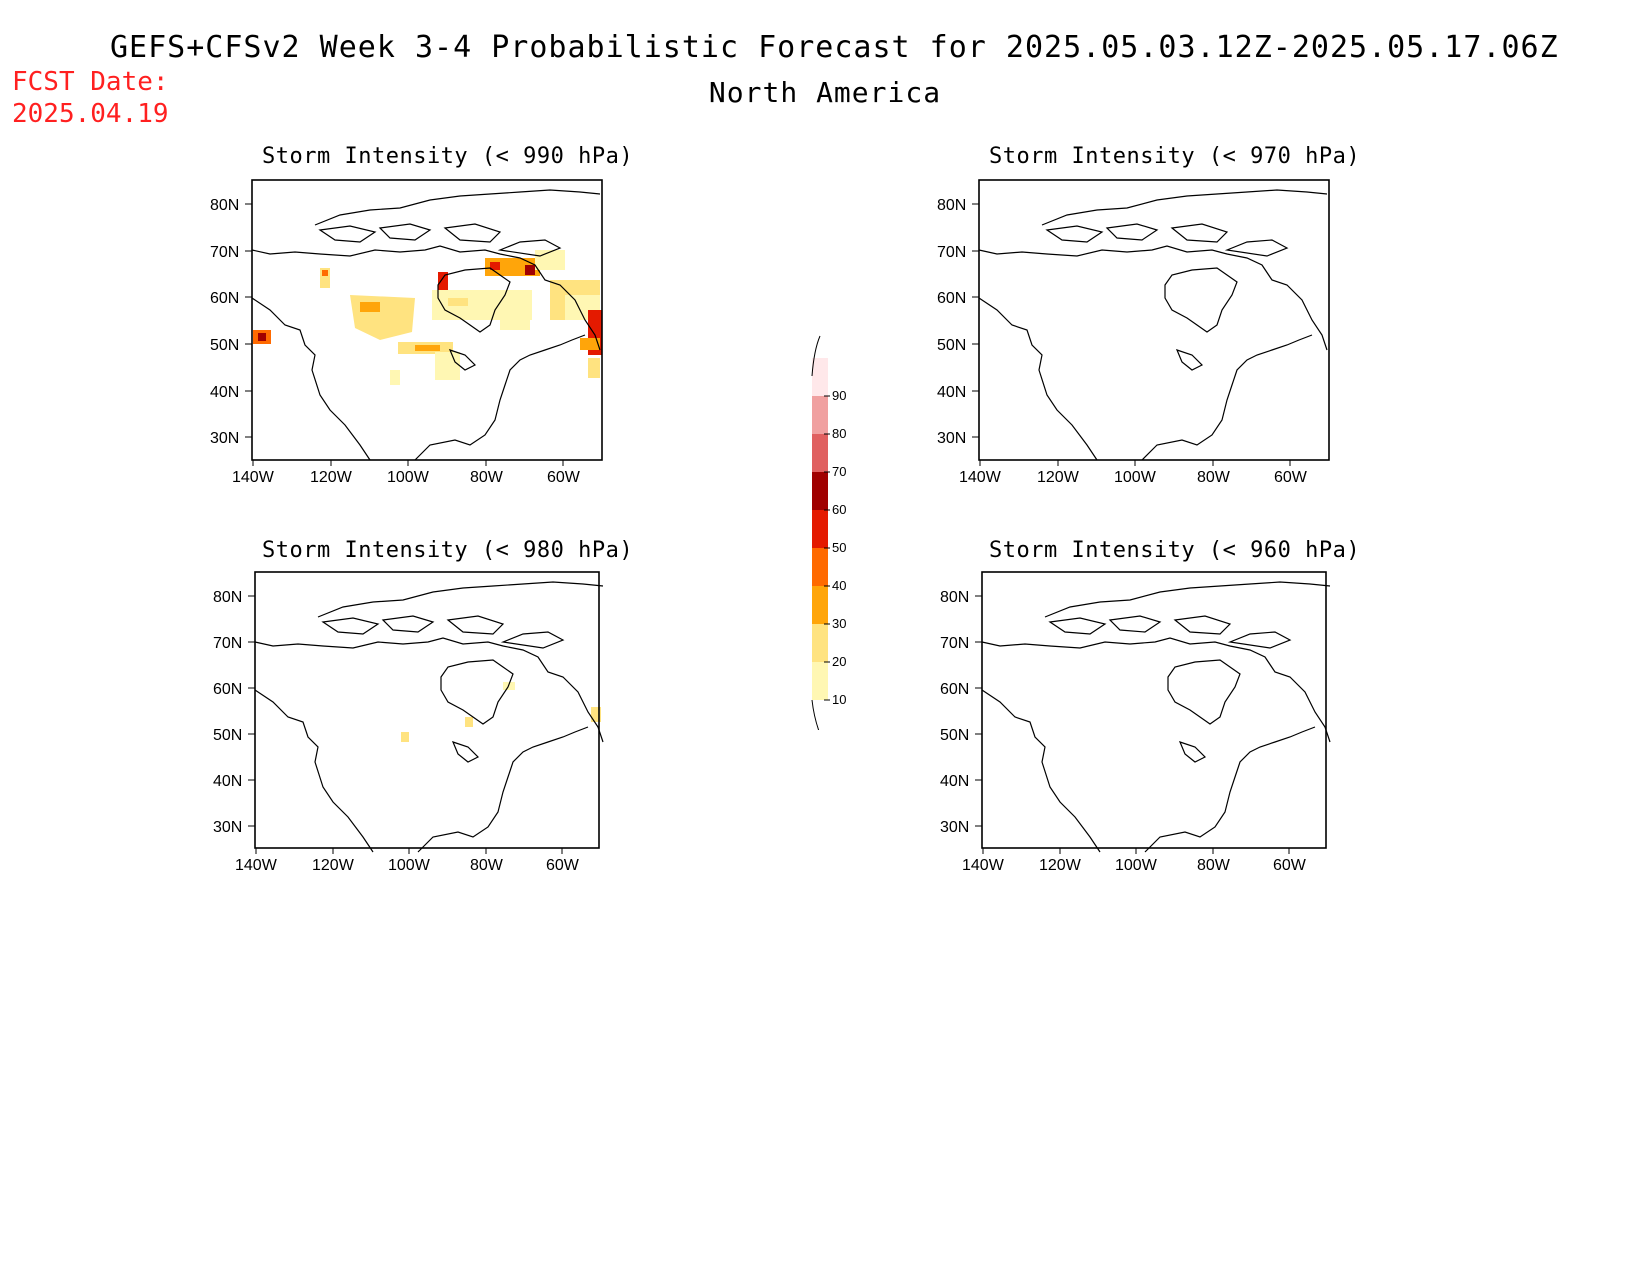 This screenshot has width=1650, height=1275. I want to click on colorbar: 10 20 30 40 50 60 70 80 90, so click(828, 532).